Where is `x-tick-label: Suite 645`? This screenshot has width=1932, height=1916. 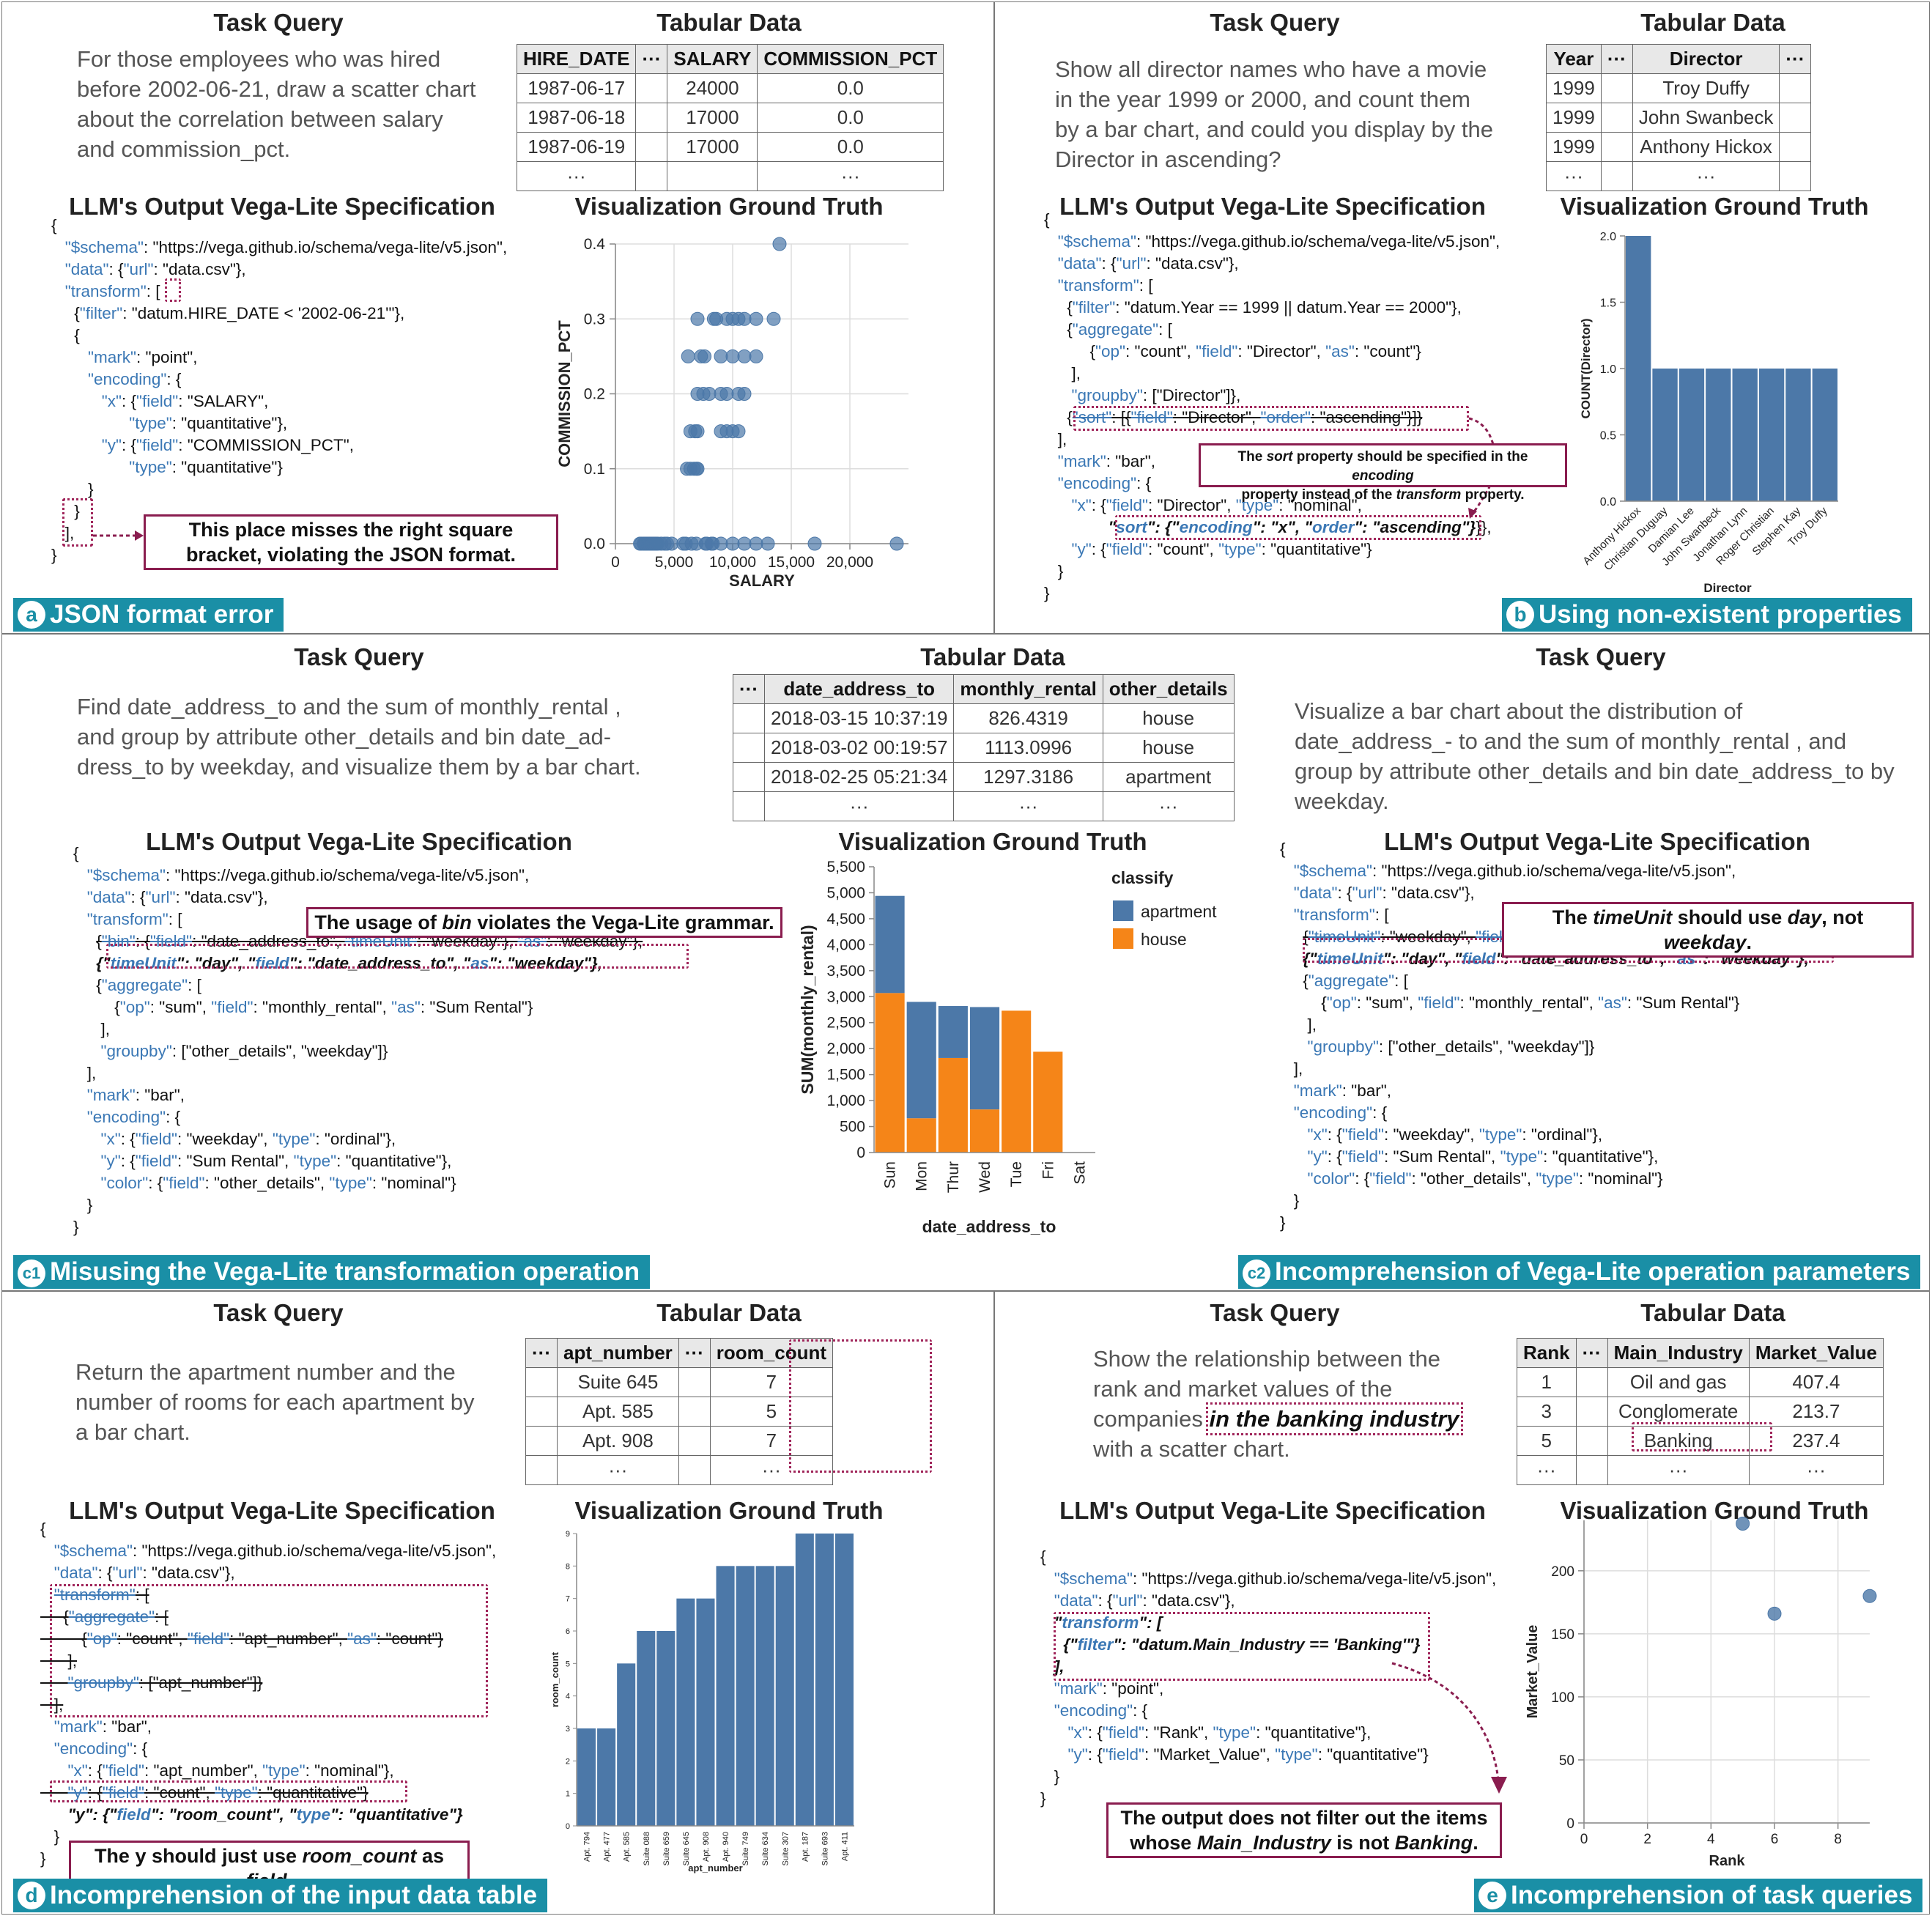
x-tick-label: Suite 645 is located at coordinates (686, 1848).